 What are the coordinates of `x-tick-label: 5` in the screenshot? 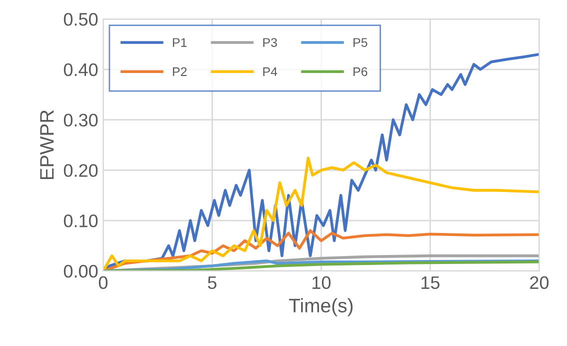 It's located at (212, 283).